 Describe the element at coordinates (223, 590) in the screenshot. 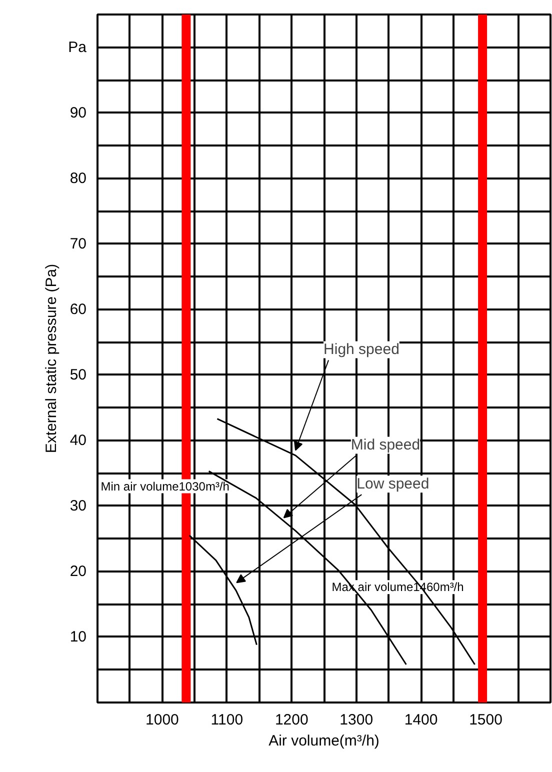

I see `line-series` at that location.